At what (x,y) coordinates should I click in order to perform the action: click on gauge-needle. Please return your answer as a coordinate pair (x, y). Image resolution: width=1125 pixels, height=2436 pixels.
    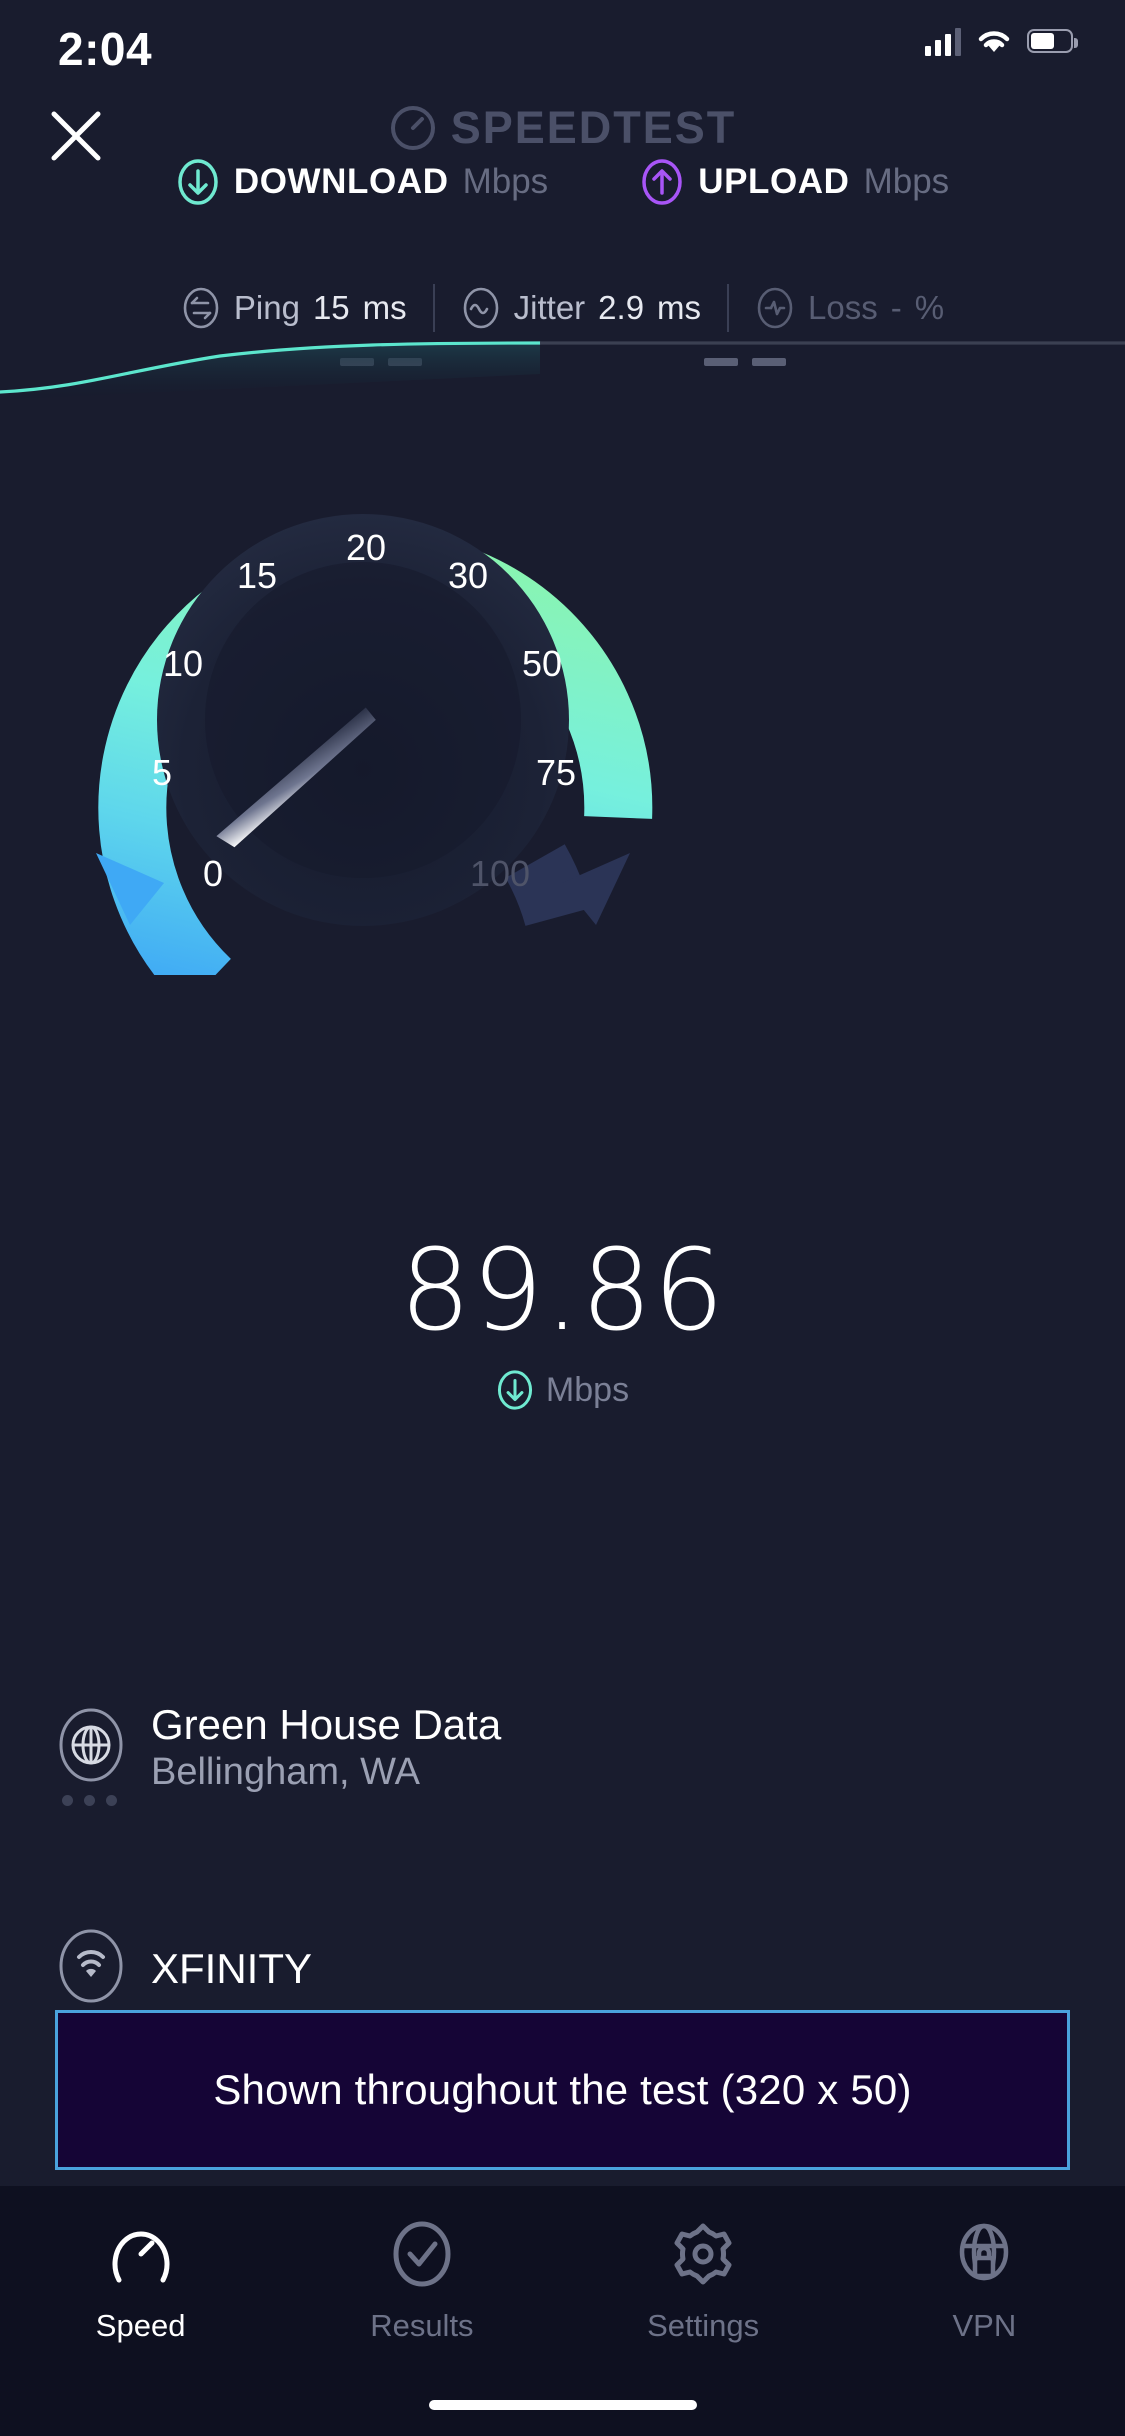
    Looking at the image, I should click on (296, 777).